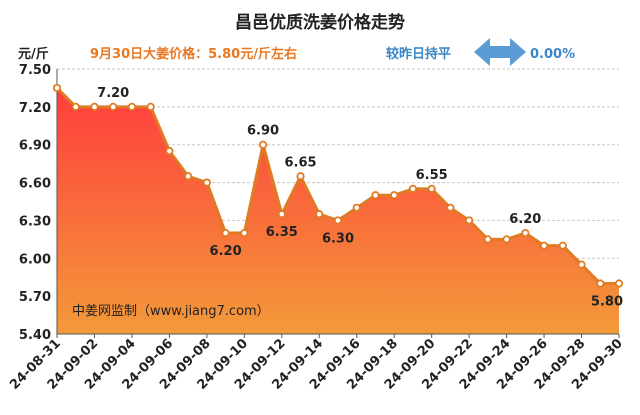 Image resolution: width=640 pixels, height=415 pixels. What do you see at coordinates (607, 302) in the screenshot?
I see `data-label: 5.80` at bounding box center [607, 302].